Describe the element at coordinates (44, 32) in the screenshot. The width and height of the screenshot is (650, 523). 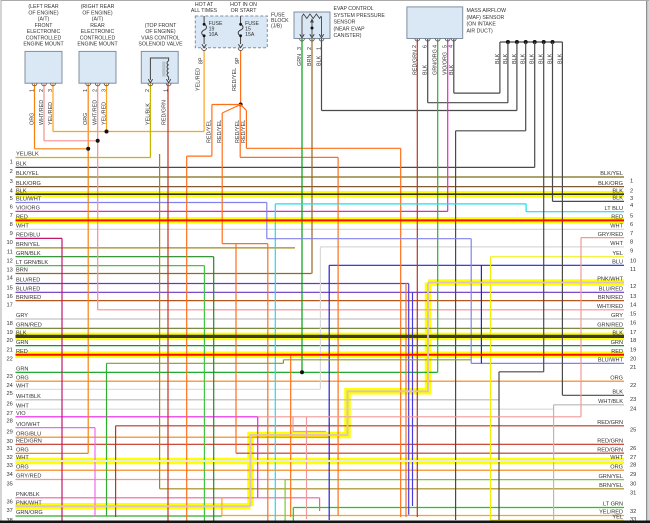
I see `svg-text: ELECTRONIC` at that location.